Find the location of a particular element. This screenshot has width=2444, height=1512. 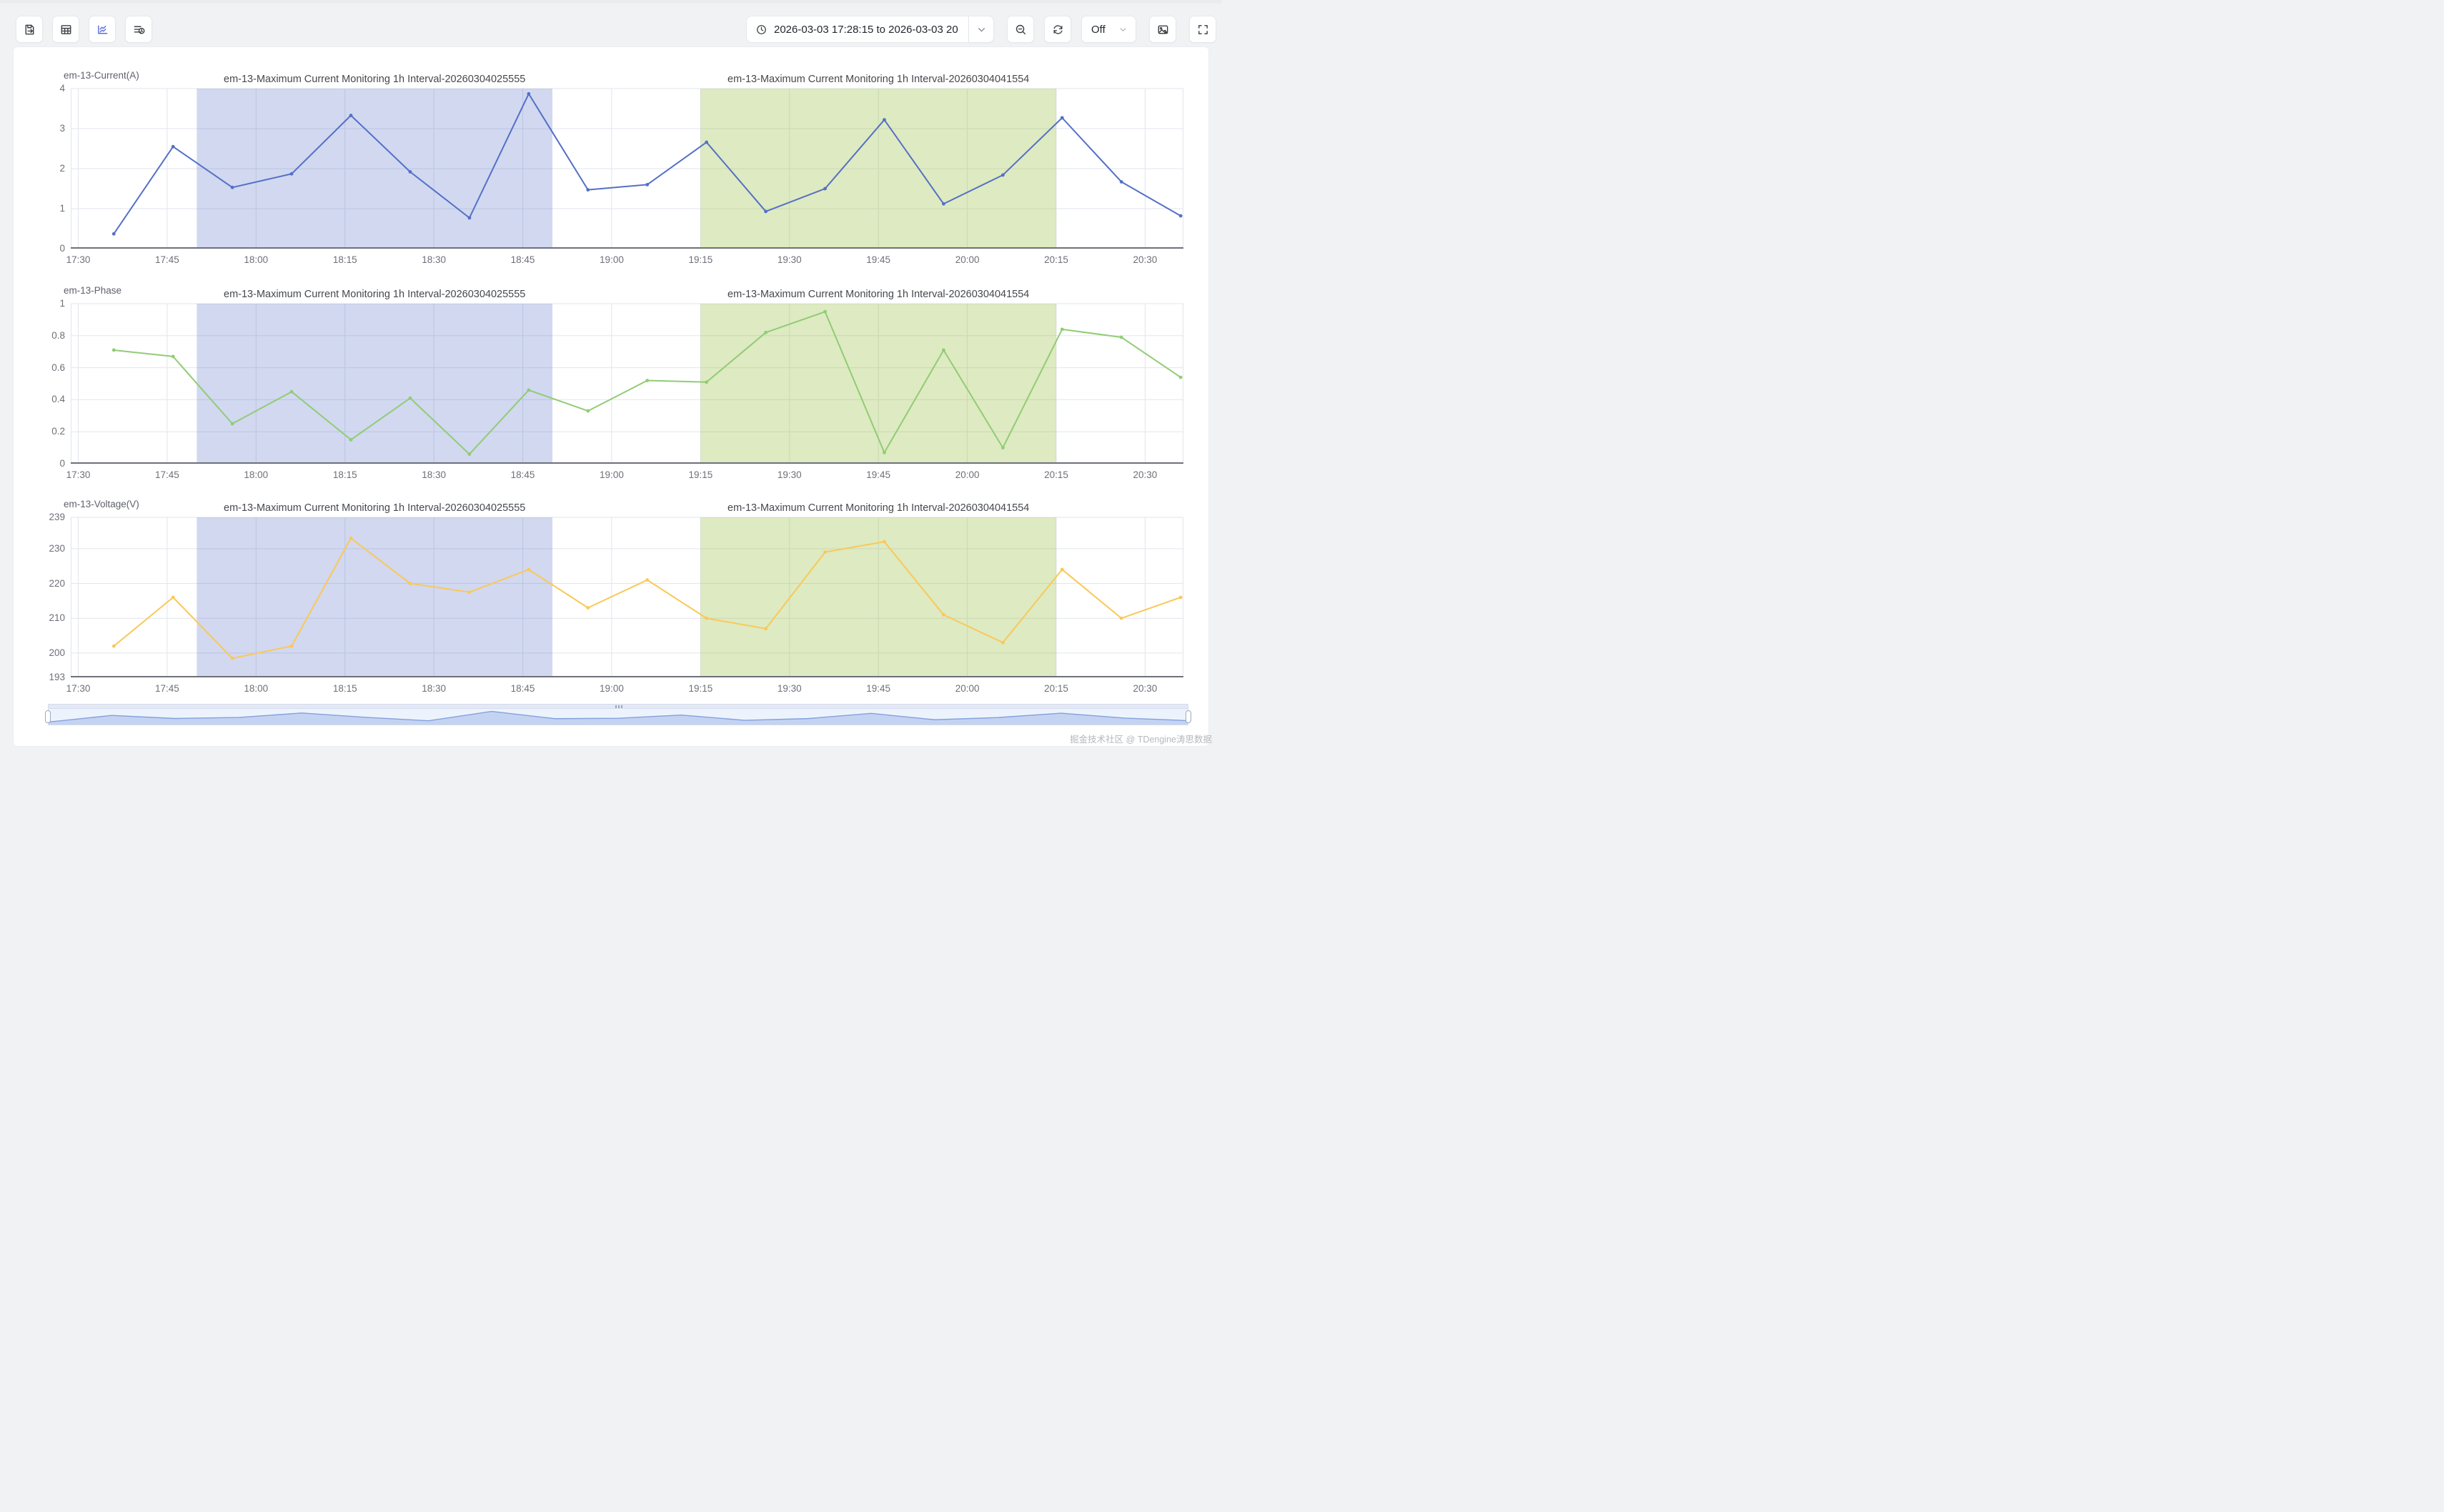

datazoom-grip-icon is located at coordinates (619, 706).